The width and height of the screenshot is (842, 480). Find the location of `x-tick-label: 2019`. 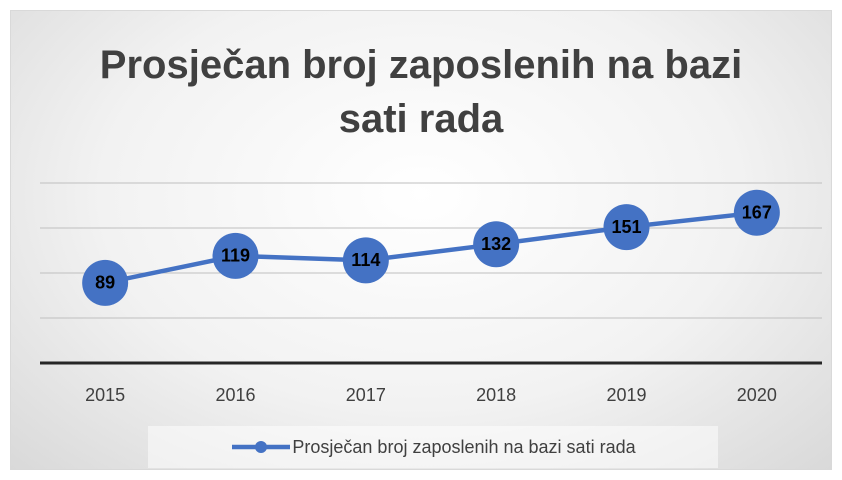

x-tick-label: 2019 is located at coordinates (626, 395).